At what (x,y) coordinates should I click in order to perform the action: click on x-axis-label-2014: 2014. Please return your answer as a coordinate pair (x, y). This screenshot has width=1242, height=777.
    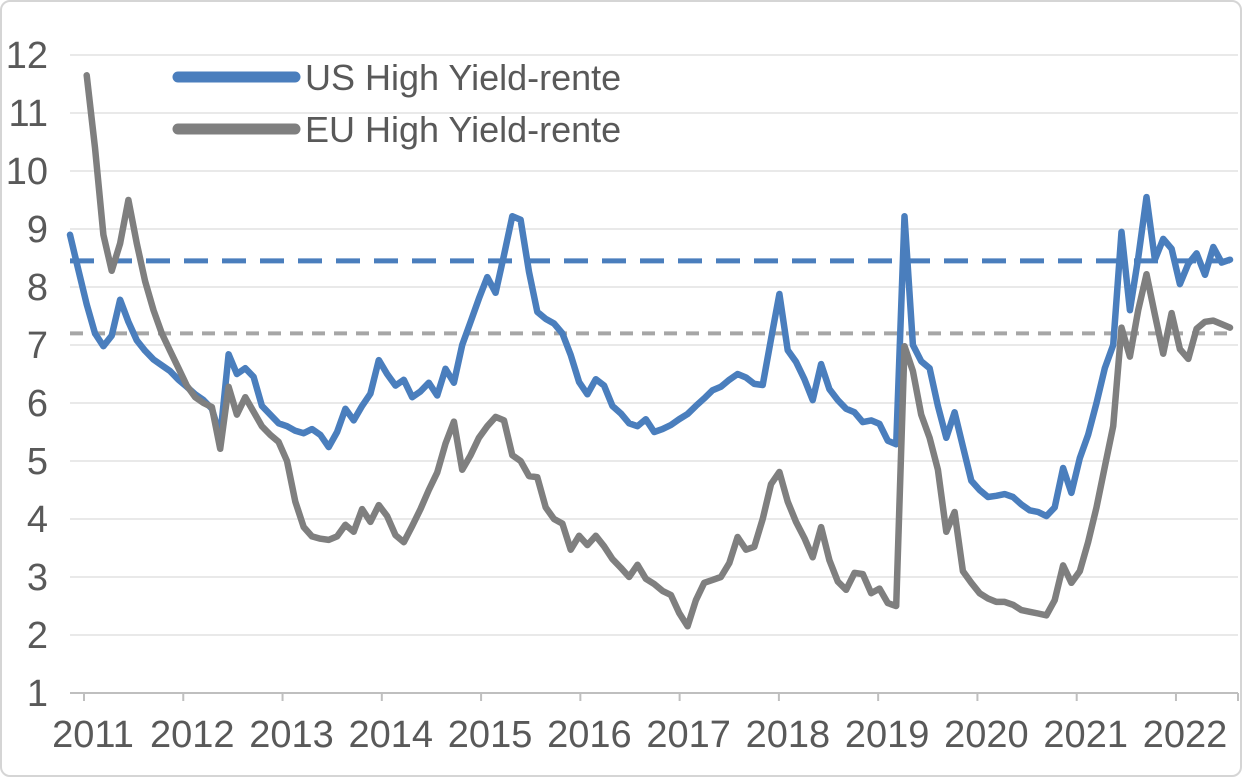
    Looking at the image, I should click on (391, 735).